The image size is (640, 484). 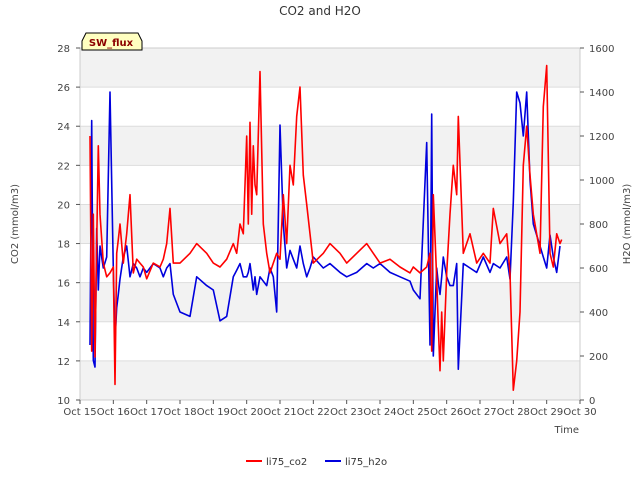 What do you see at coordinates (346, 412) in the screenshot?
I see `x-tick-label: Oct 23` at bounding box center [346, 412].